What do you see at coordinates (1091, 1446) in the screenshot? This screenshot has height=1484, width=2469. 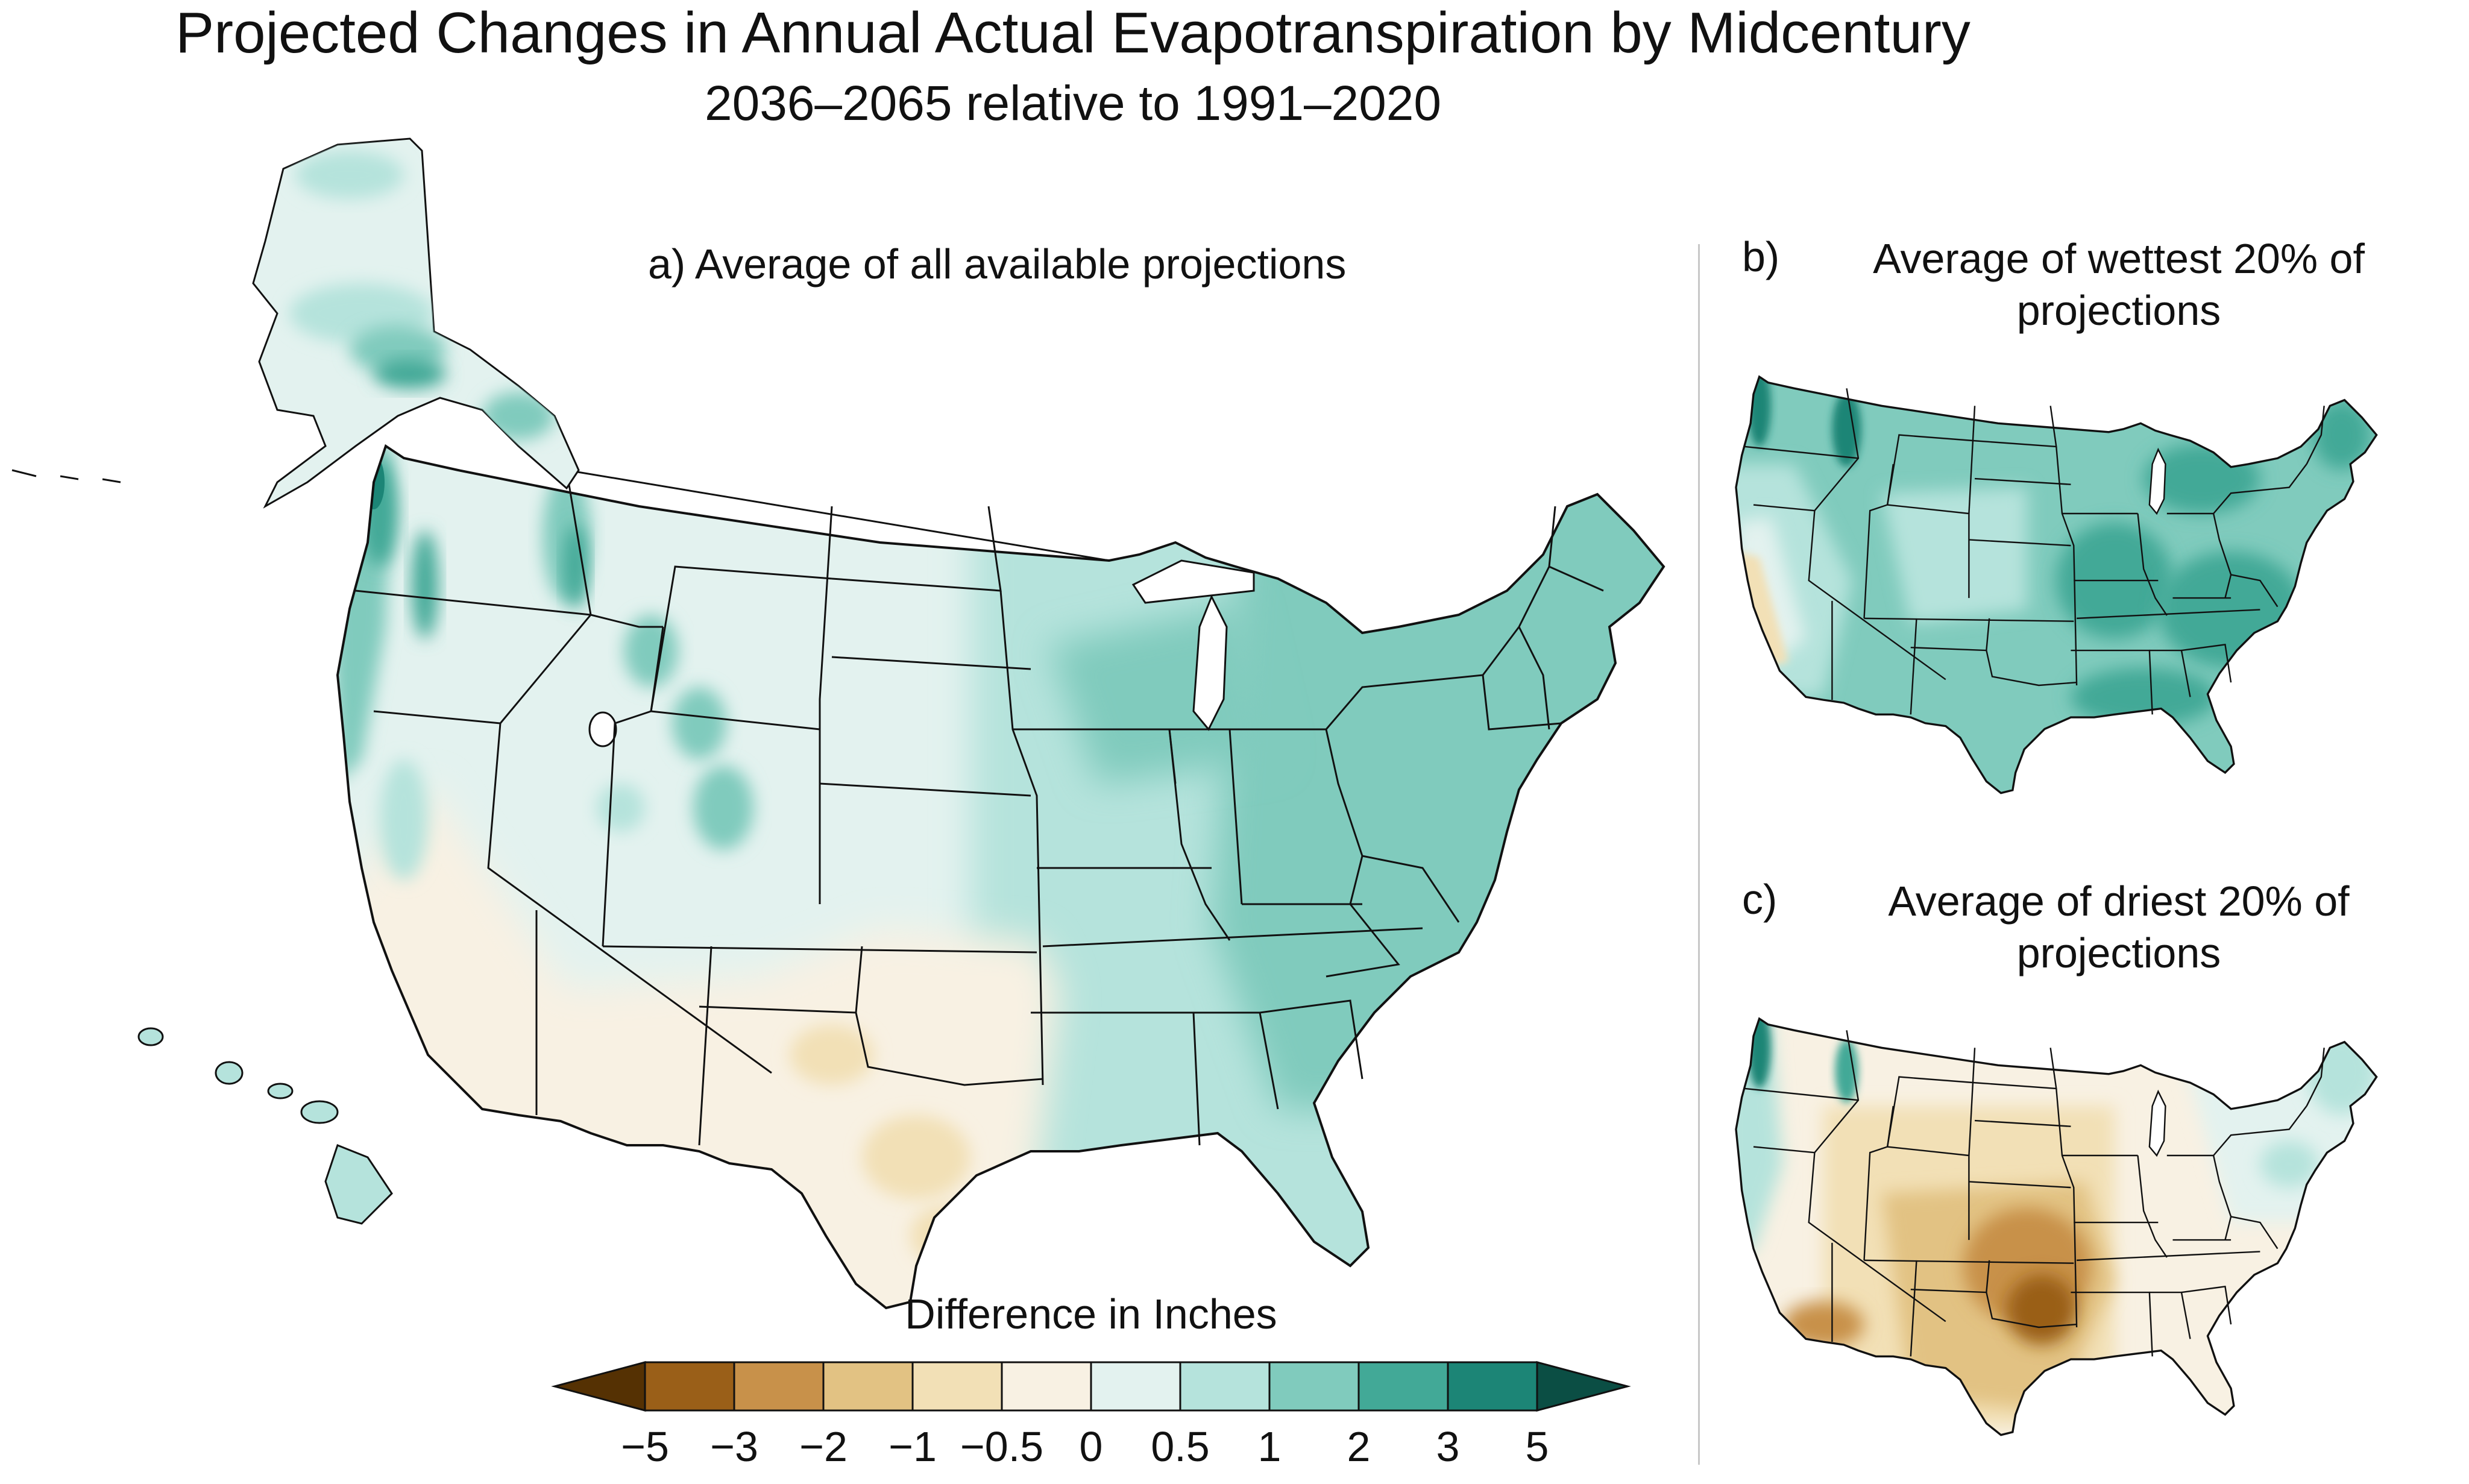 I see `legend-tick-label: 0` at bounding box center [1091, 1446].